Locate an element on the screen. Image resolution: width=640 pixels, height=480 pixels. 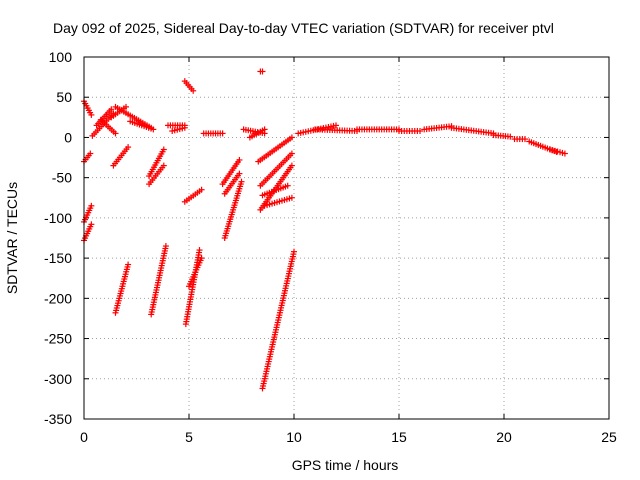
y-tick-labels: 100 50 0 -50 -100 -150 -200 -250 -300 -350 is located at coordinates (58, 238).